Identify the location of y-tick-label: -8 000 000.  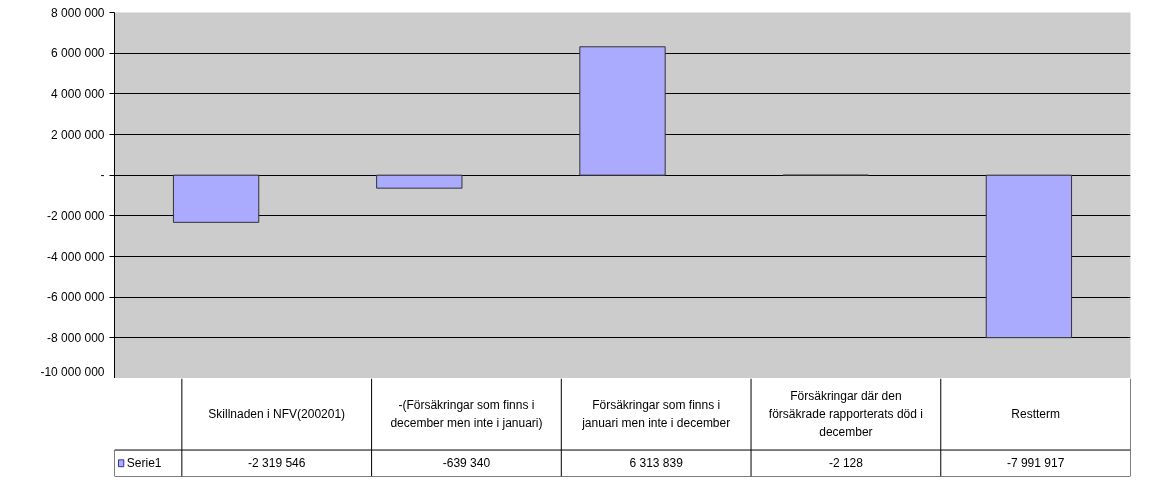
(76, 337).